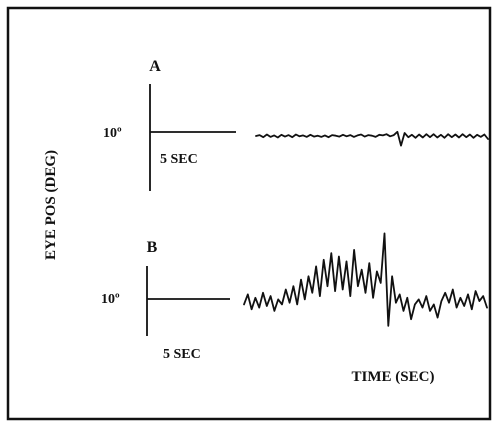 The image size is (498, 427). Describe the element at coordinates (182, 354) in the screenshot. I see `horizontal-scale-label-b: 5 SEC` at that location.